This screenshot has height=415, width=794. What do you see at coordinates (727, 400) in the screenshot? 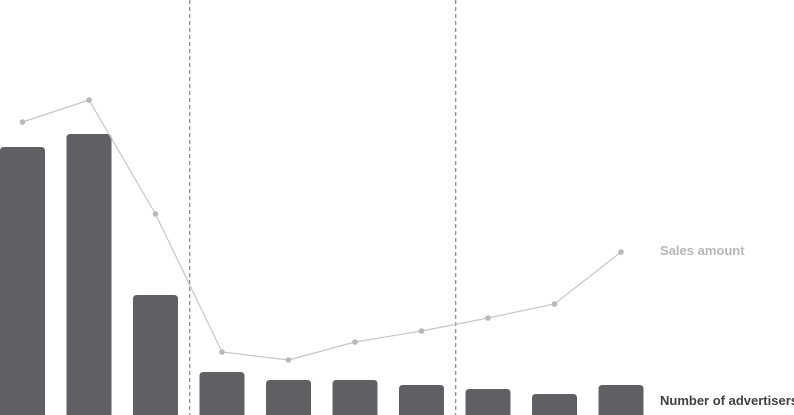
I see `number-of-advertisers-series-label: Number of advertisers` at bounding box center [727, 400].